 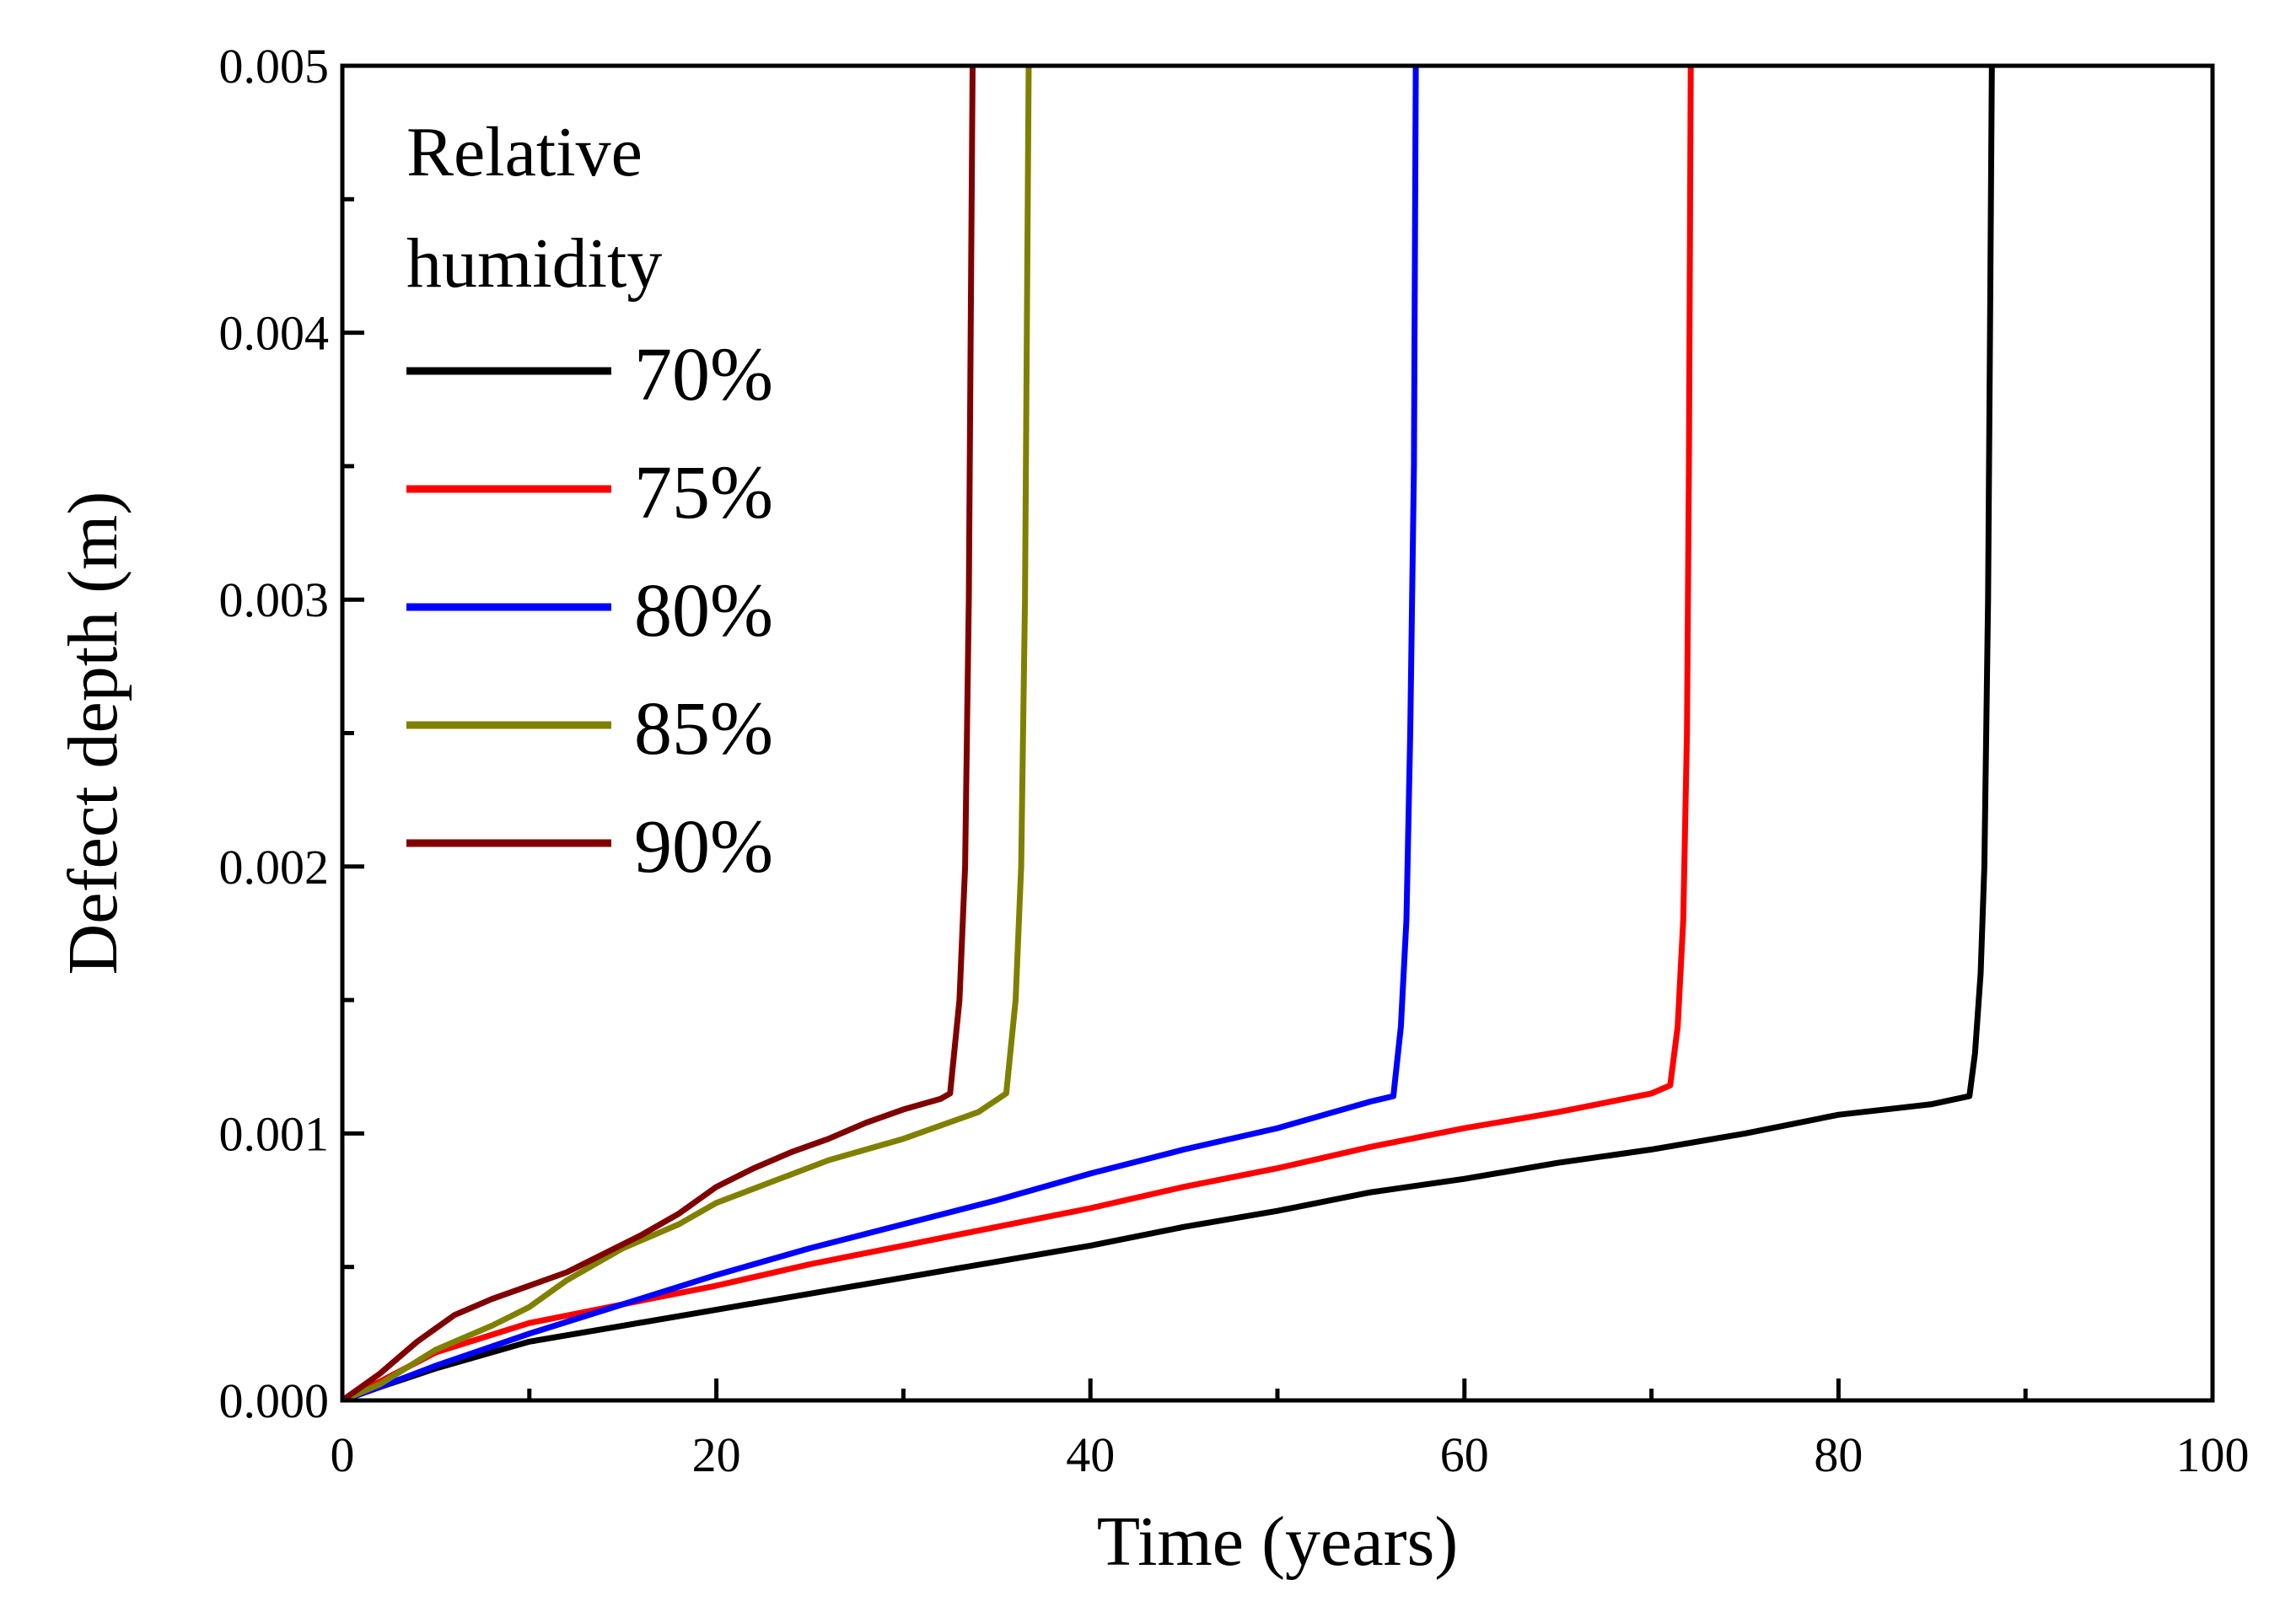 I want to click on legend: Relative humidity 70% 75% 80% 85% 90%, so click(x=589, y=501).